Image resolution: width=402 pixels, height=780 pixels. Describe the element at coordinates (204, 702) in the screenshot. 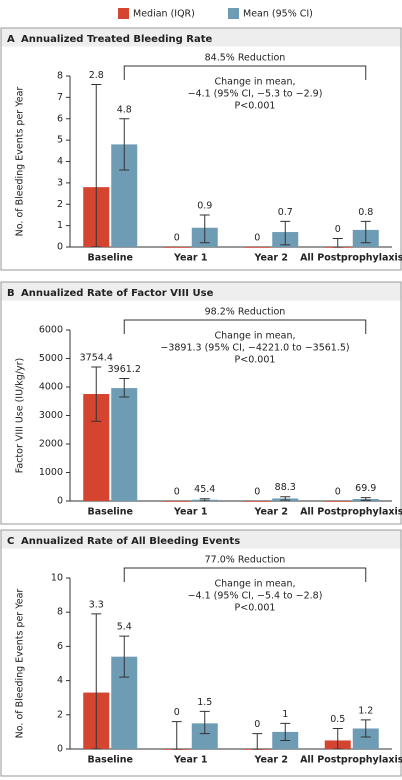

I see `value-label: 1.5` at that location.